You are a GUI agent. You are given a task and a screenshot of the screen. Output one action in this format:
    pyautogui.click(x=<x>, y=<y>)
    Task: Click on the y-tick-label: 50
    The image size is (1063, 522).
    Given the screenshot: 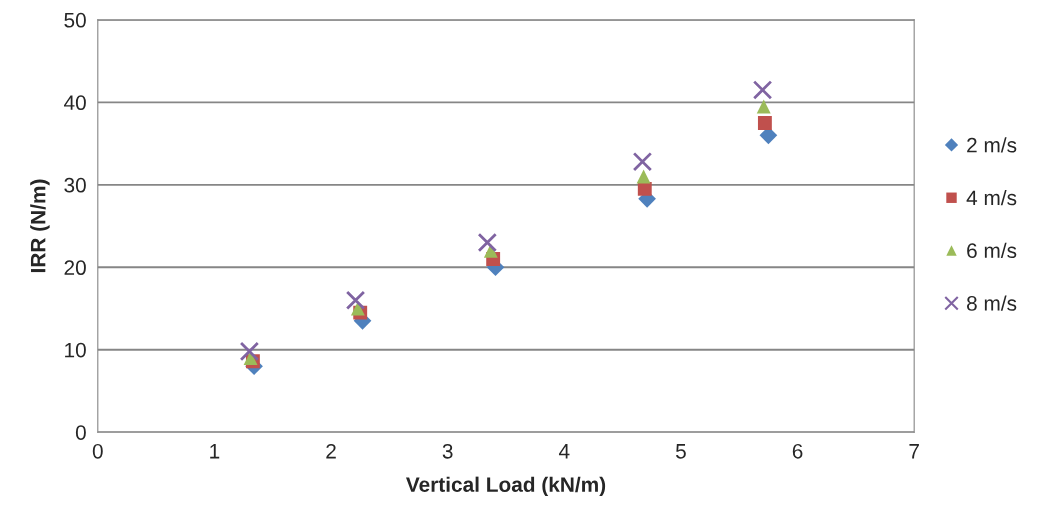 What is the action you would take?
    pyautogui.click(x=75, y=20)
    